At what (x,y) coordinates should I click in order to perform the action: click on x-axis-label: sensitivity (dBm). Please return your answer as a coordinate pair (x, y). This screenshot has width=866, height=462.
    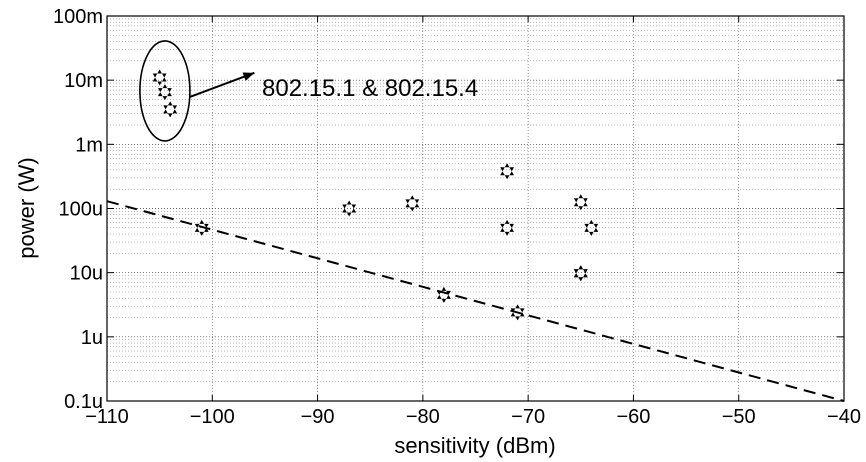
    Looking at the image, I should click on (474, 445).